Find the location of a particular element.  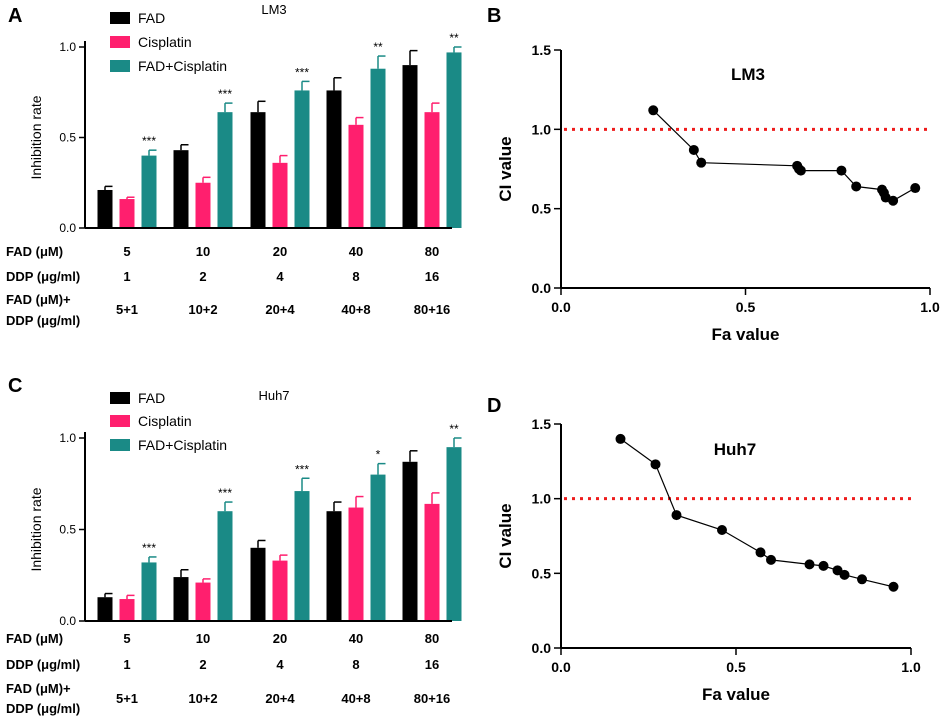

table-ddp-value-c: 8 is located at coordinates (355, 664).